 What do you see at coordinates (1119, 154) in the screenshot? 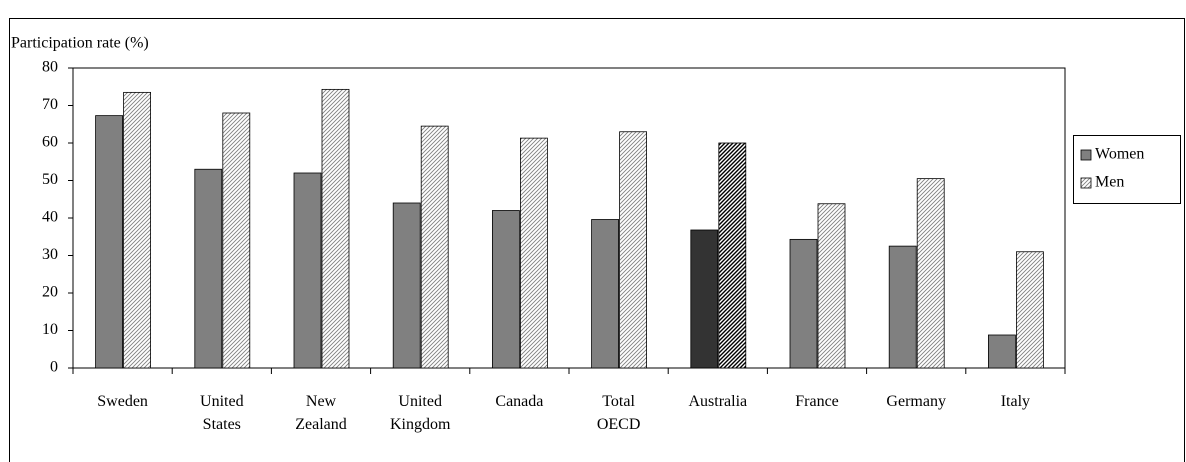
I see `legend-label: Women` at bounding box center [1119, 154].